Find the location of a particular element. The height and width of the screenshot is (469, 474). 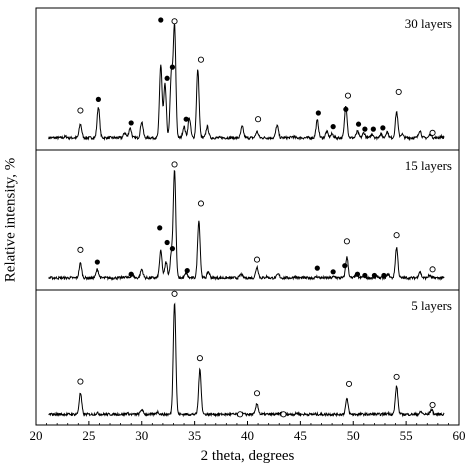

panel-label-2: 15 layers is located at coordinates (428, 165).